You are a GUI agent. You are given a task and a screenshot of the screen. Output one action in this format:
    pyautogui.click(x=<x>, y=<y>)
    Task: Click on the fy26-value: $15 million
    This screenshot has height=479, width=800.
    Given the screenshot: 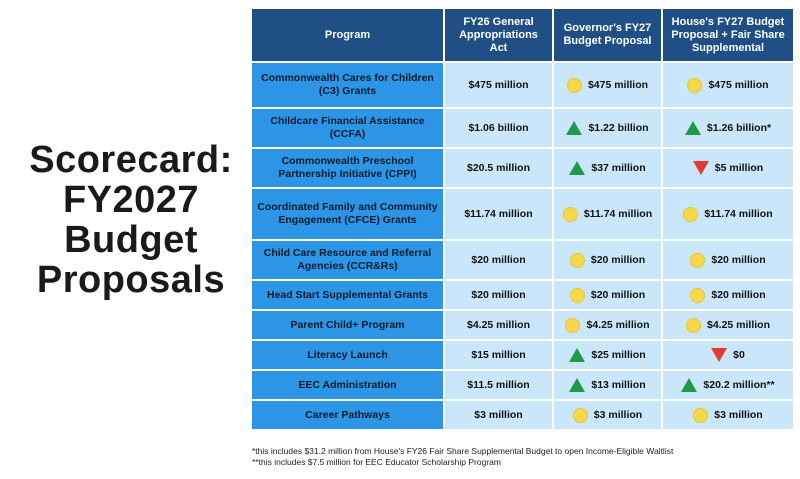 What is the action you would take?
    pyautogui.click(x=498, y=355)
    